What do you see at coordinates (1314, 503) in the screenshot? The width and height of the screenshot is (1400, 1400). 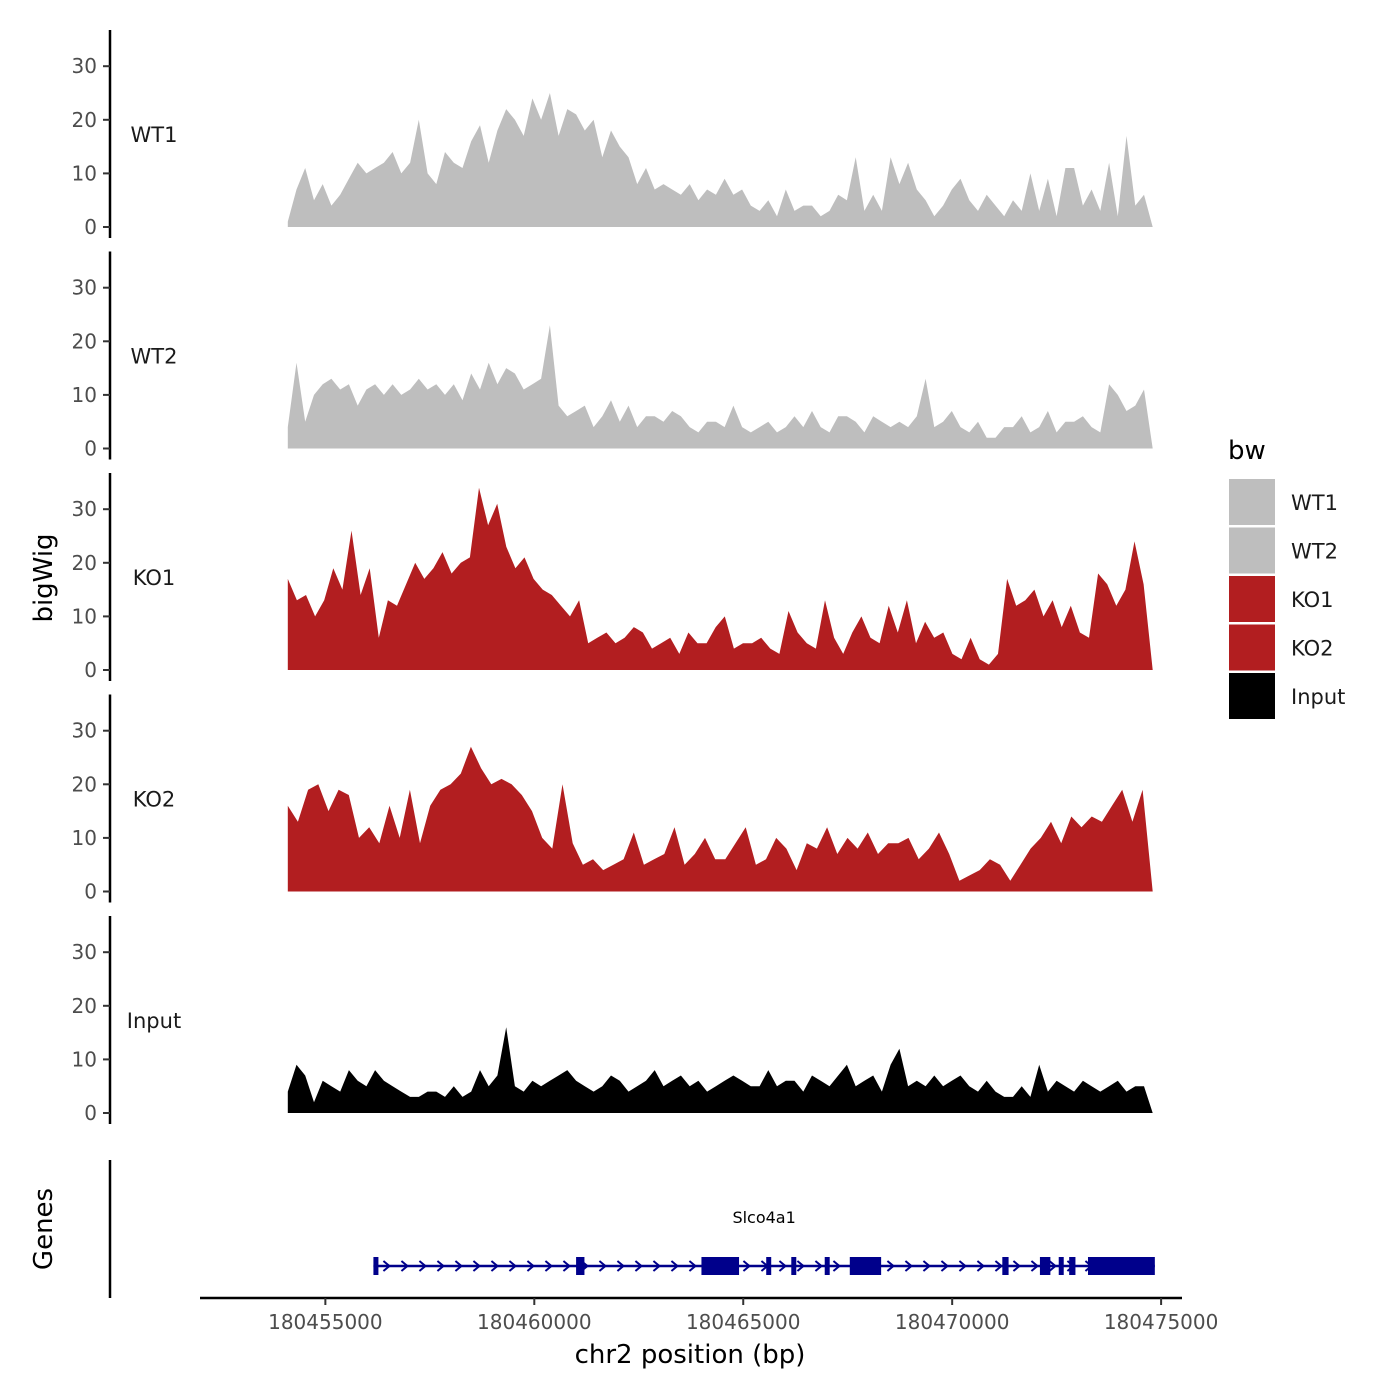 I see `legend-label-wt1: WT1` at bounding box center [1314, 503].